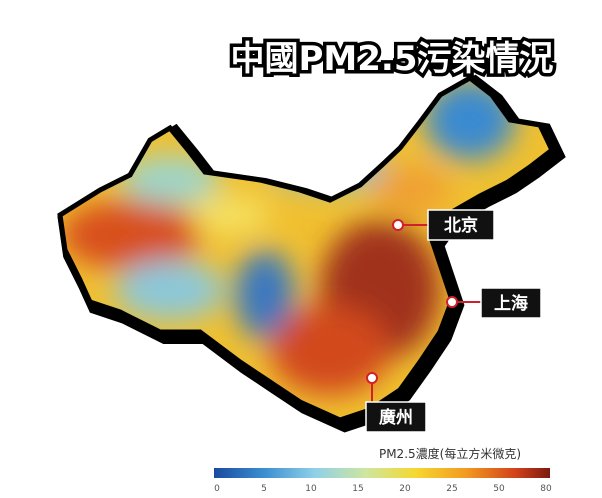 This screenshot has width=602, height=498. Describe the element at coordinates (461, 225) in the screenshot. I see `city-label: 北京` at that location.